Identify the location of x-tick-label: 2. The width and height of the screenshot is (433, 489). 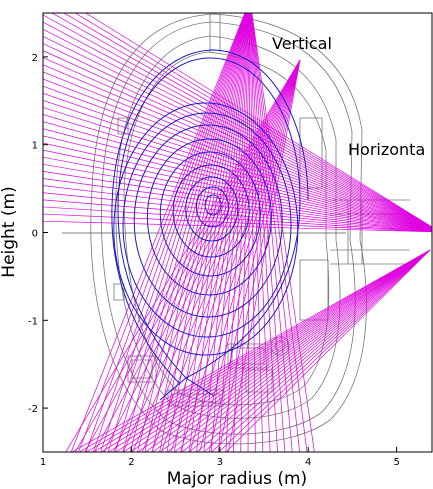
(131, 462).